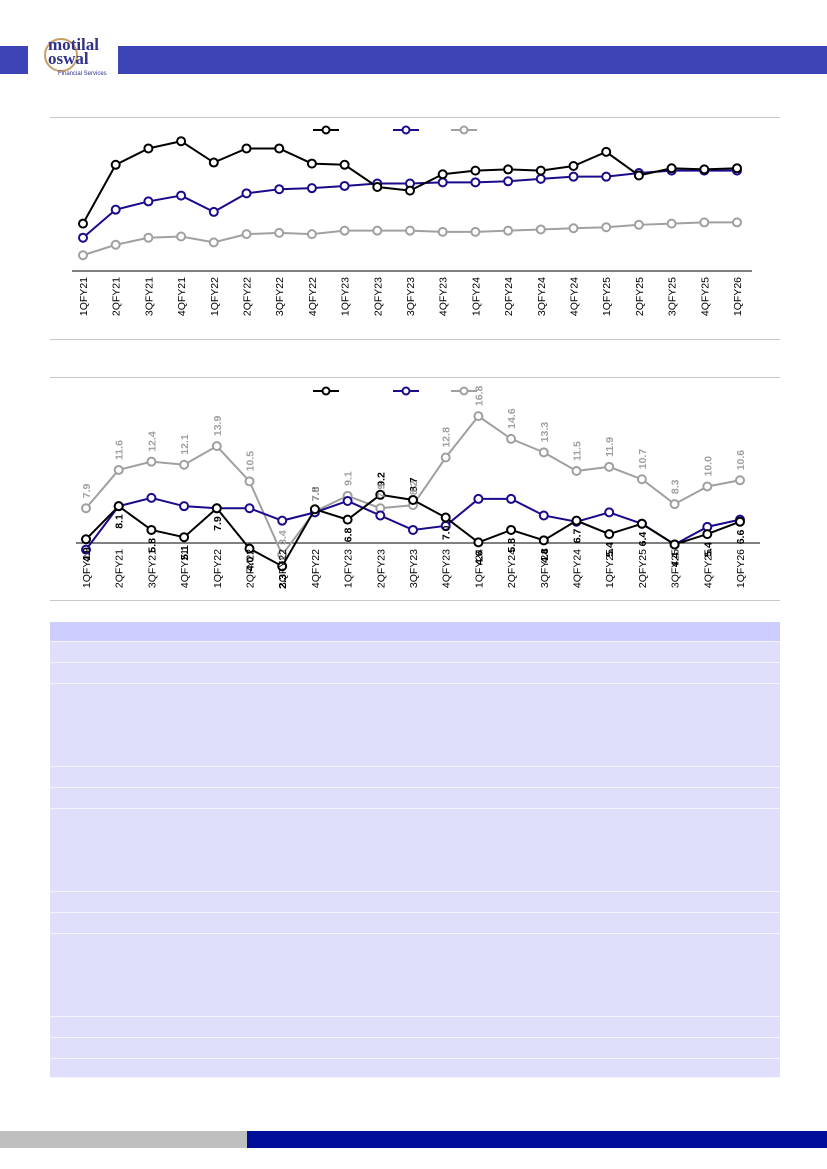  I want to click on x-tick-label: 2QFY23, so click(381, 568).